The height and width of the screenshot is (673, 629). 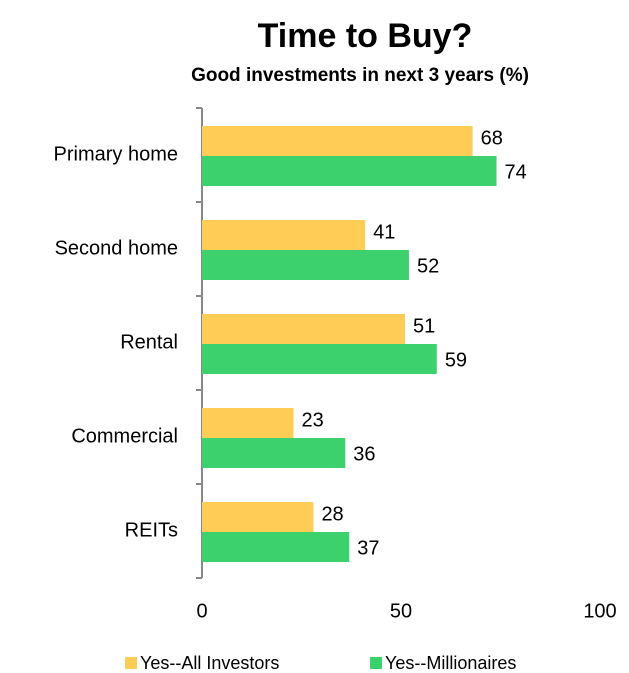 What do you see at coordinates (456, 360) in the screenshot?
I see `value-label: 59` at bounding box center [456, 360].